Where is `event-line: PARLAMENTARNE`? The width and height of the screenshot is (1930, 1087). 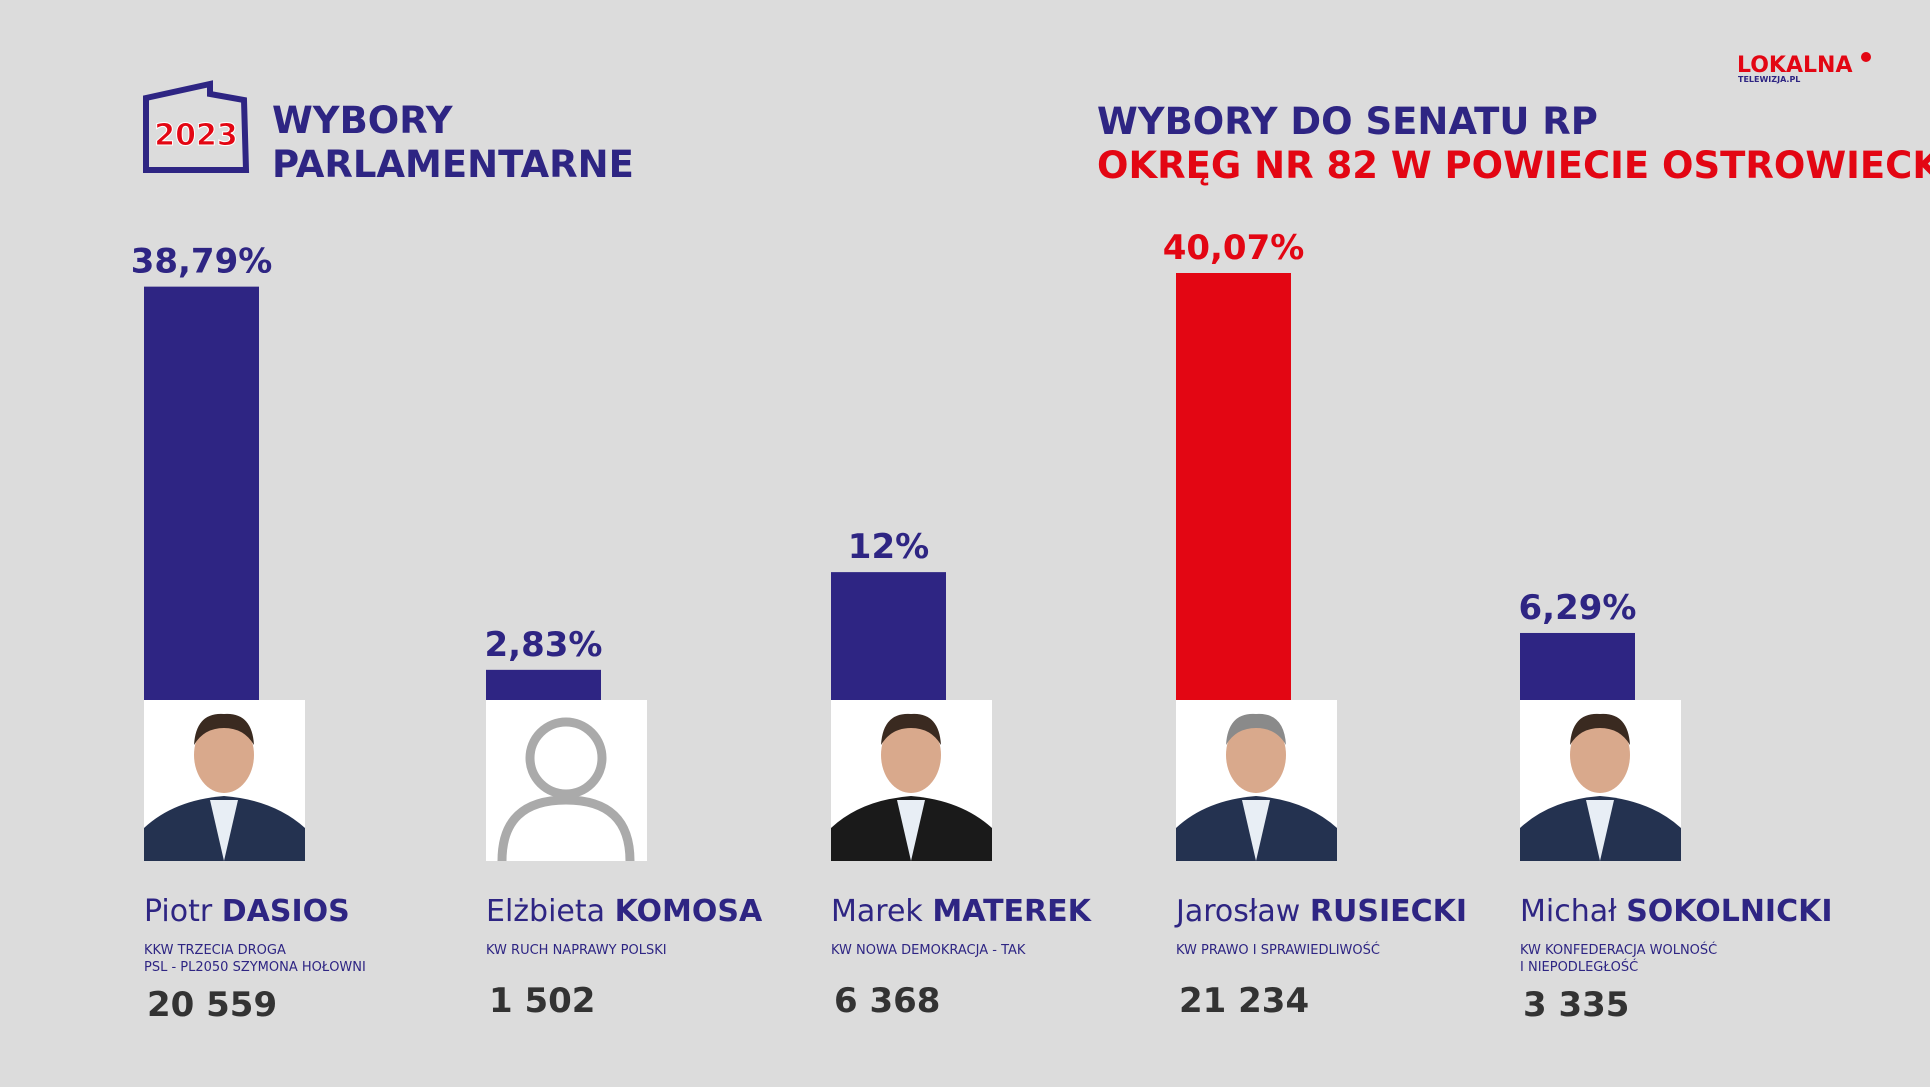
event-line: PARLAMENTARNE is located at coordinates (453, 164).